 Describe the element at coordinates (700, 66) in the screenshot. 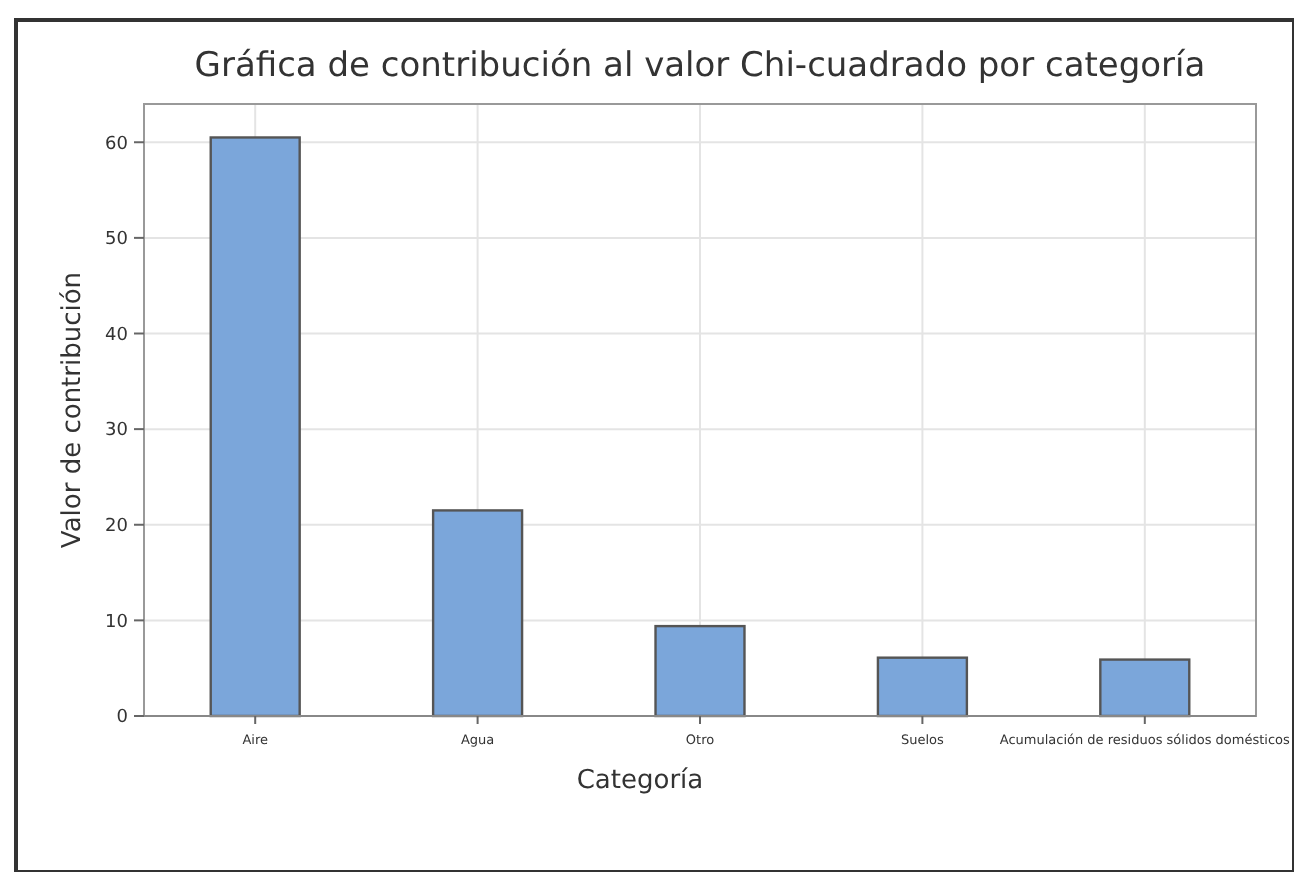

I see `chart-title: Gráfica de contribución al valor Chi-cuadrado por categoría` at that location.